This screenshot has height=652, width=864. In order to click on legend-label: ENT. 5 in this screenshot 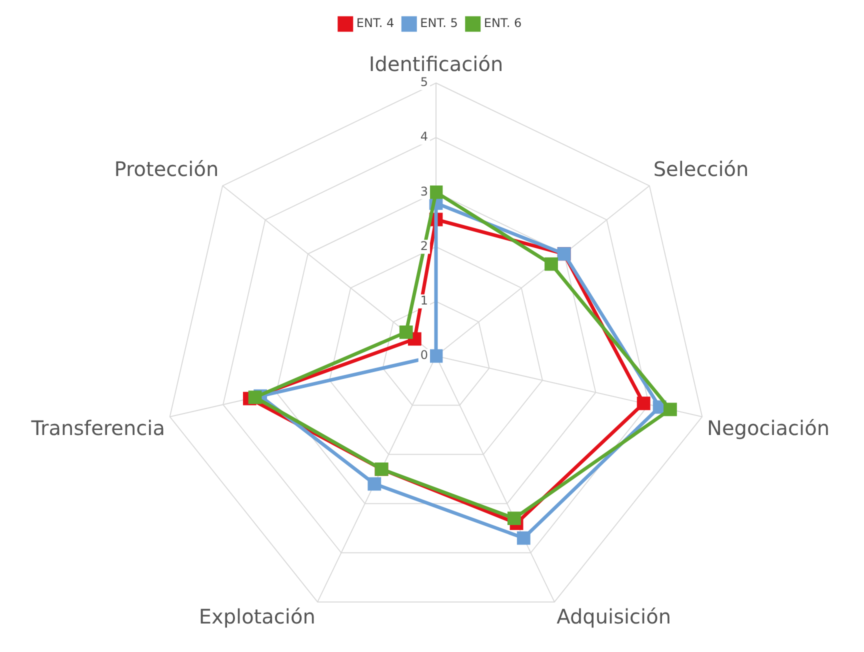, I will do `click(439, 23)`.